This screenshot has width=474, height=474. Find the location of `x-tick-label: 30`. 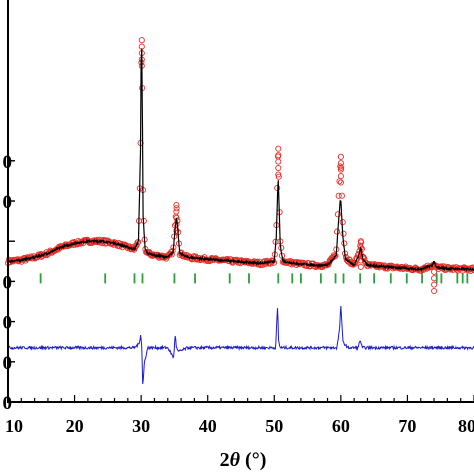

x-tick-label: 30 is located at coordinates (141, 426).